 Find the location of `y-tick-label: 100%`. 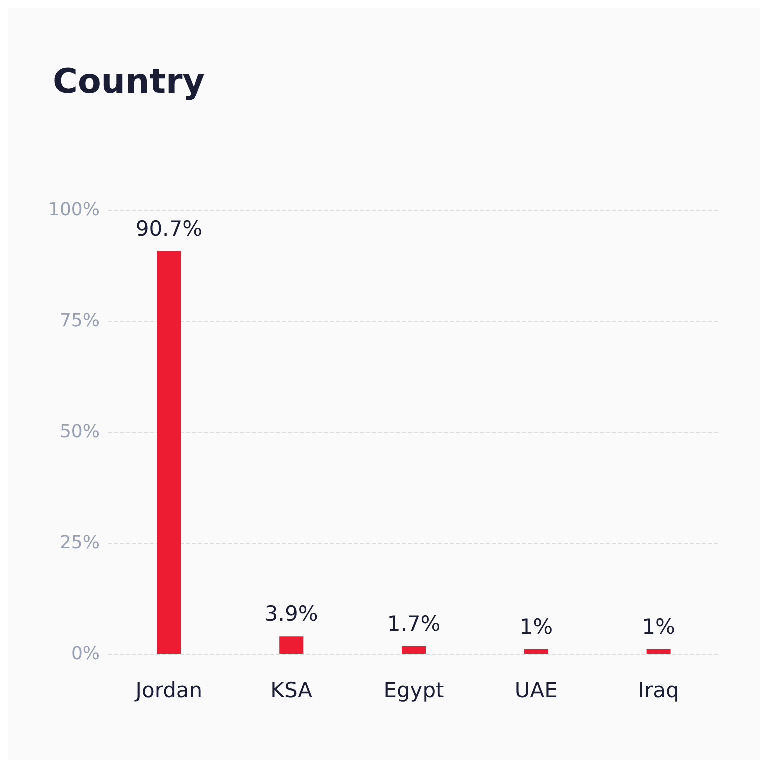

y-tick-label: 100% is located at coordinates (74, 210).